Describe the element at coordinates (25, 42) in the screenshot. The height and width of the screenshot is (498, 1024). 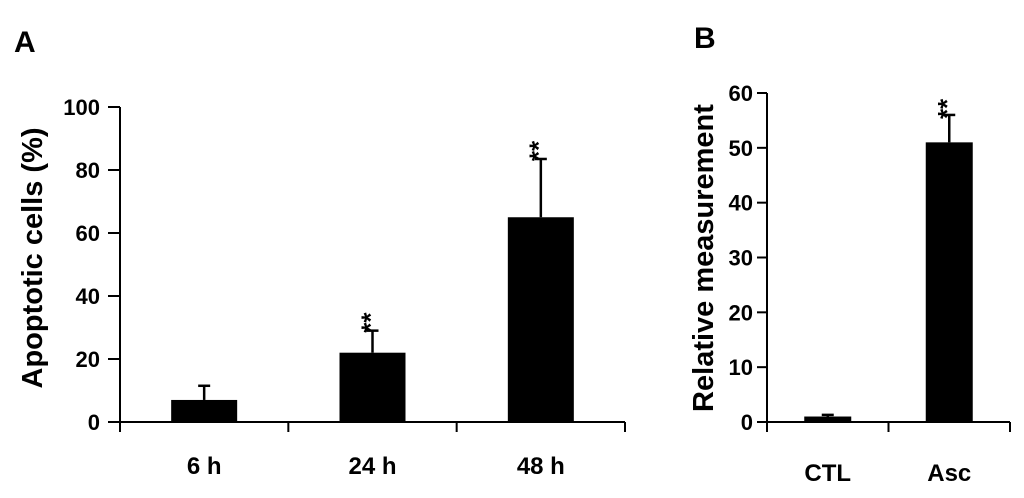
I see `panel-a-letter: A` at that location.